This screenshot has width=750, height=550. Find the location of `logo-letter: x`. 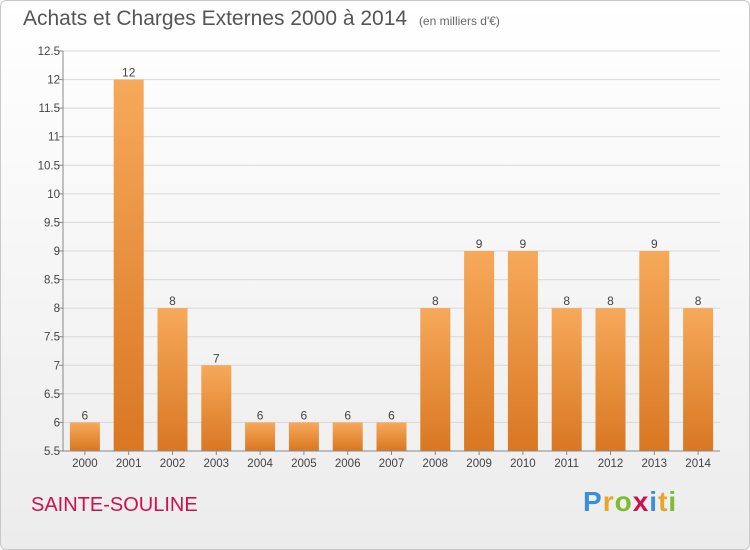

logo-letter: x is located at coordinates (641, 501).